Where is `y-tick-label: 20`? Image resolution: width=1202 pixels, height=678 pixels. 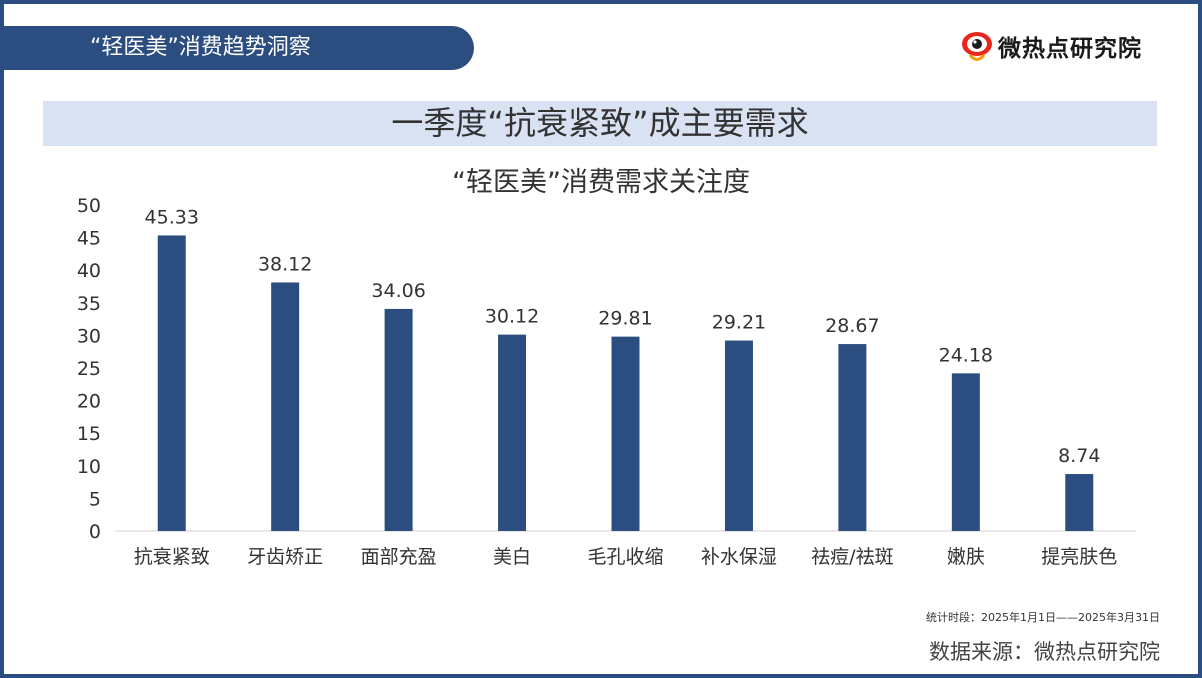 y-tick-label: 20 is located at coordinates (89, 402).